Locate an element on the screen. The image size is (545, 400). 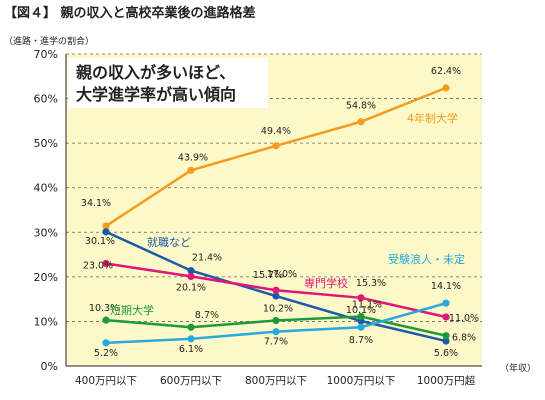
data-label: 43.9% is located at coordinates (193, 157).